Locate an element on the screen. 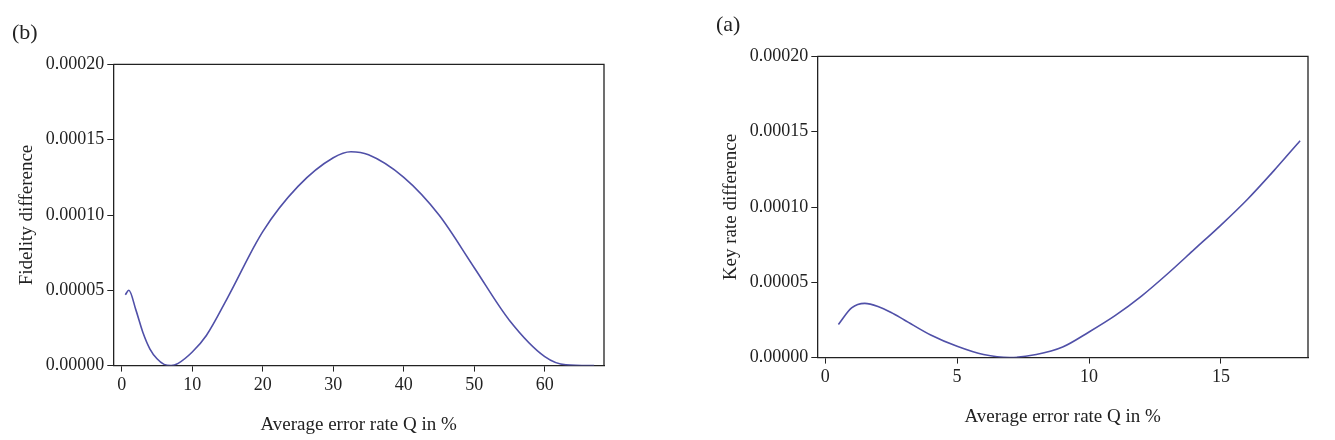 The image size is (1335, 440). x-tick-label: 40 is located at coordinates (403, 384).